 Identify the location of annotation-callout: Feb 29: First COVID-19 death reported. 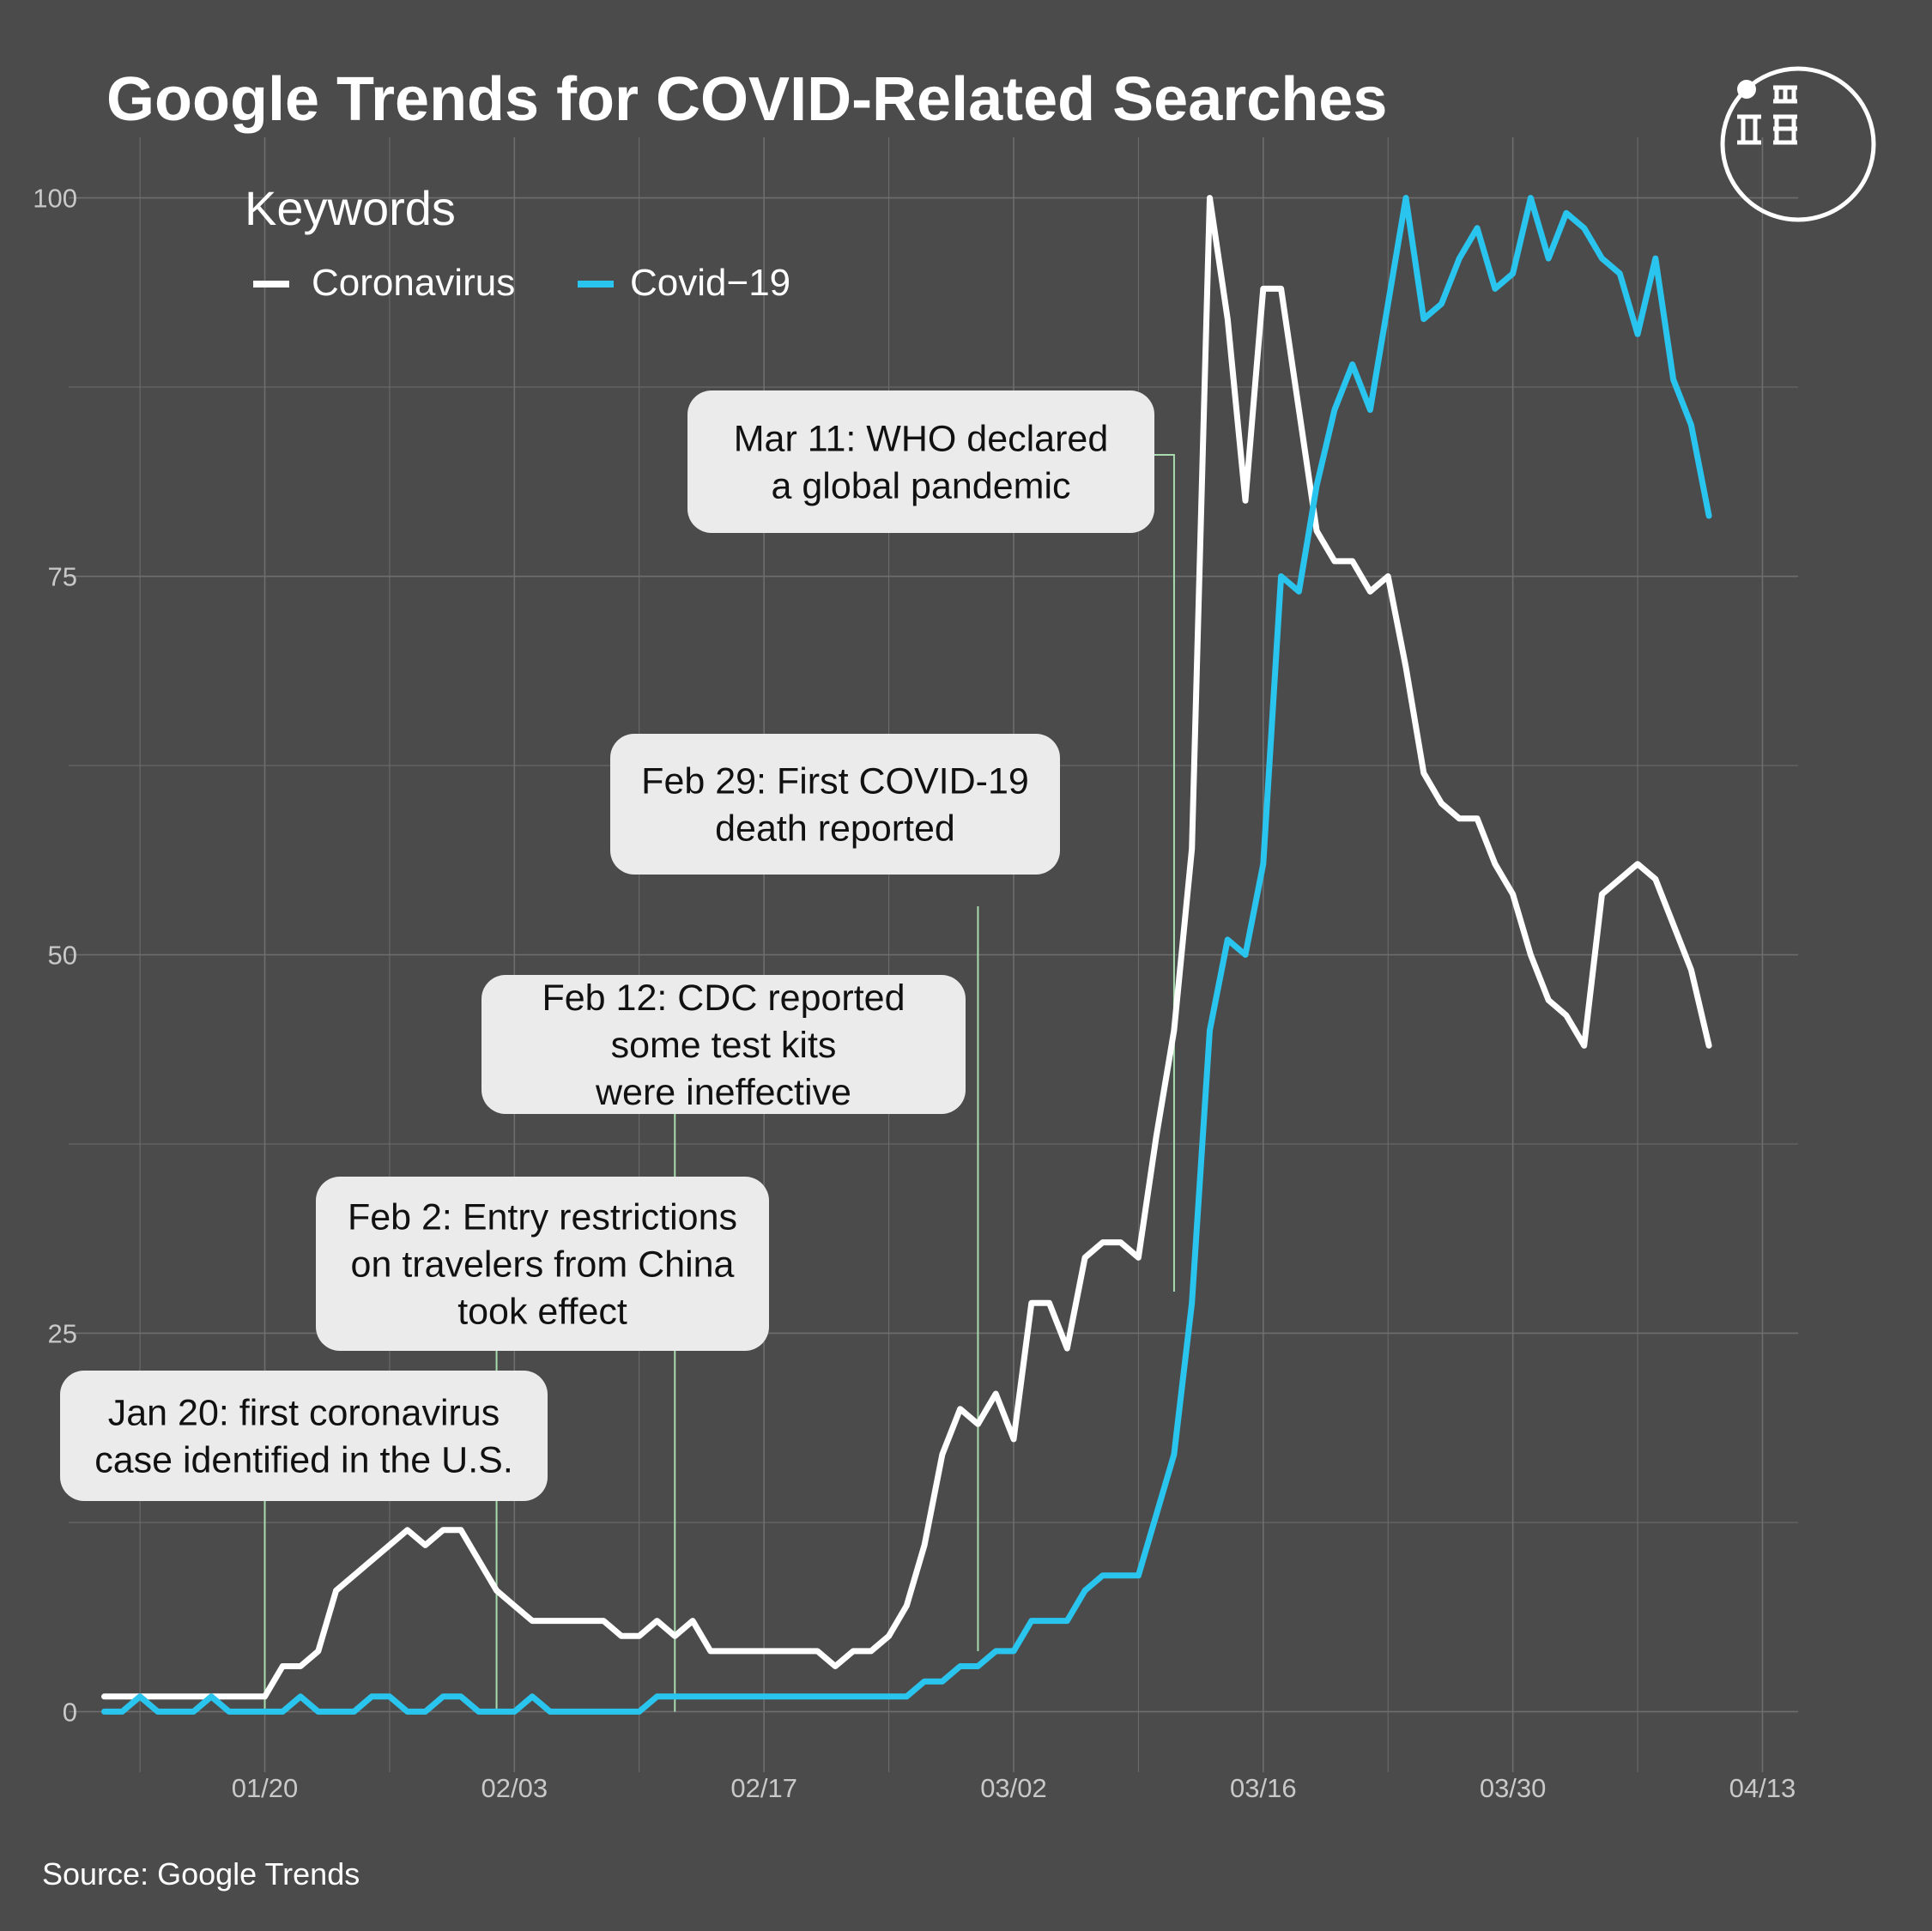
(835, 804).